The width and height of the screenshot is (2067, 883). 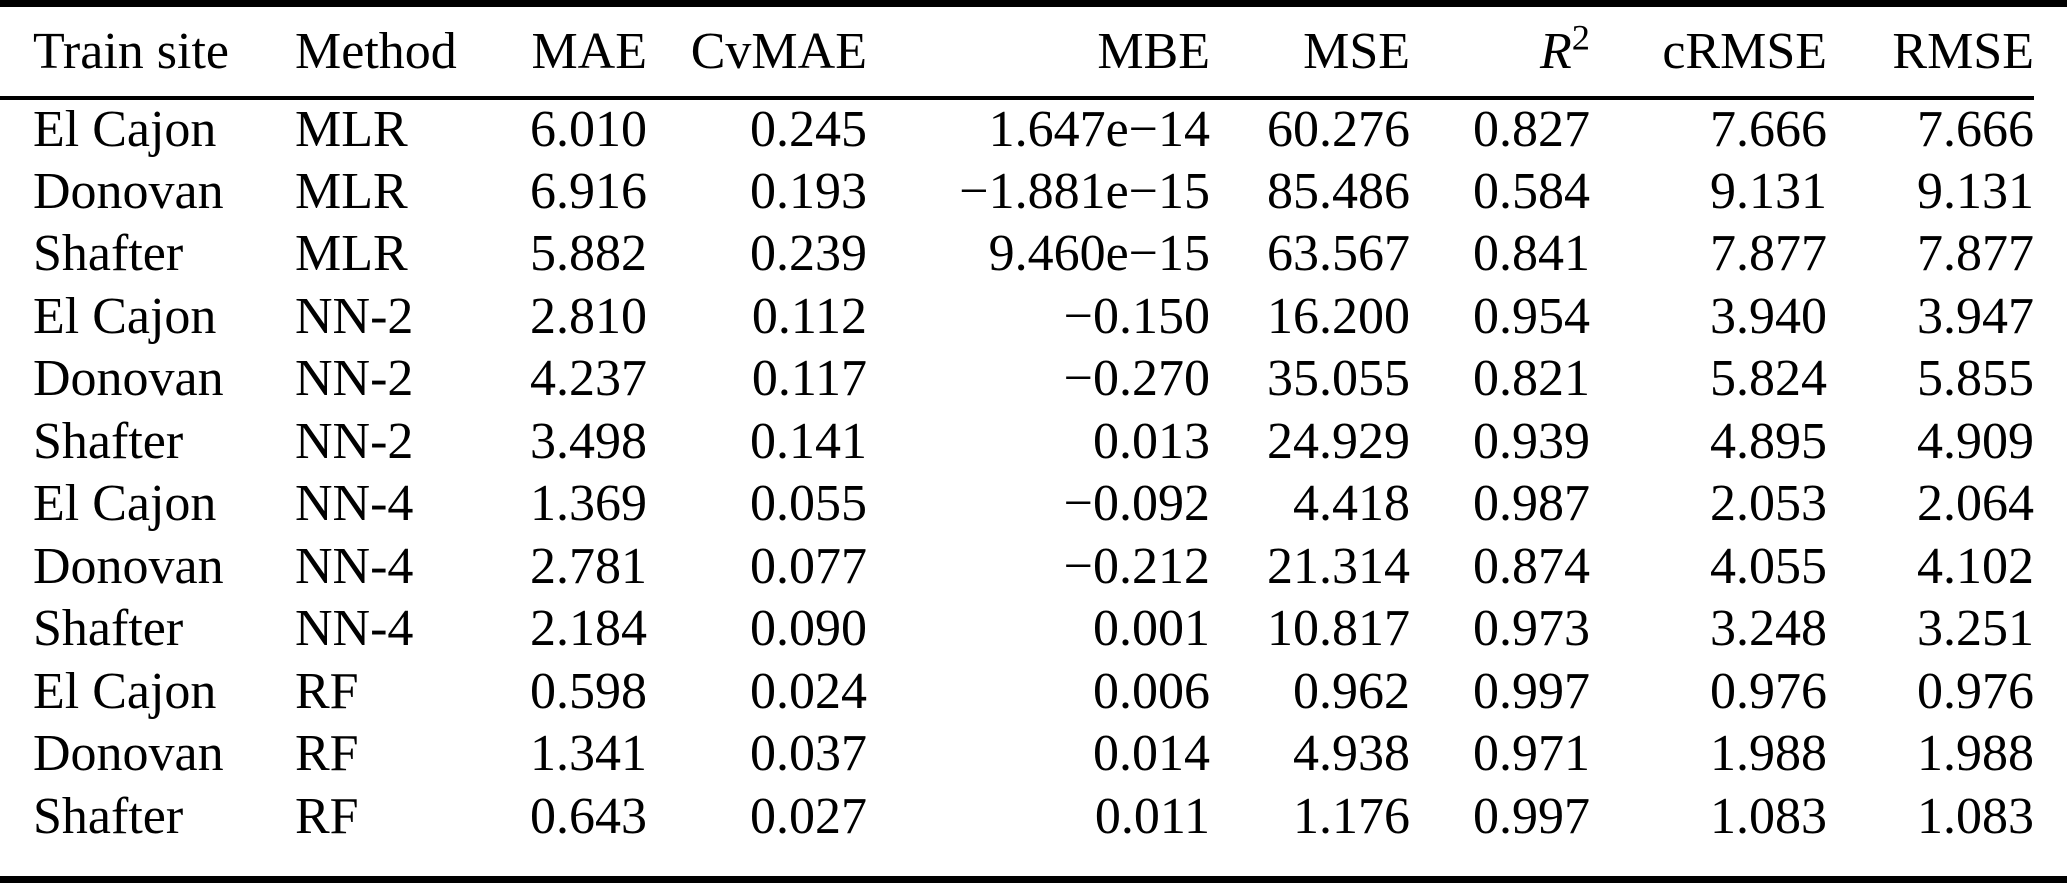 What do you see at coordinates (588, 816) in the screenshot?
I see `table-cell: 0.643` at bounding box center [588, 816].